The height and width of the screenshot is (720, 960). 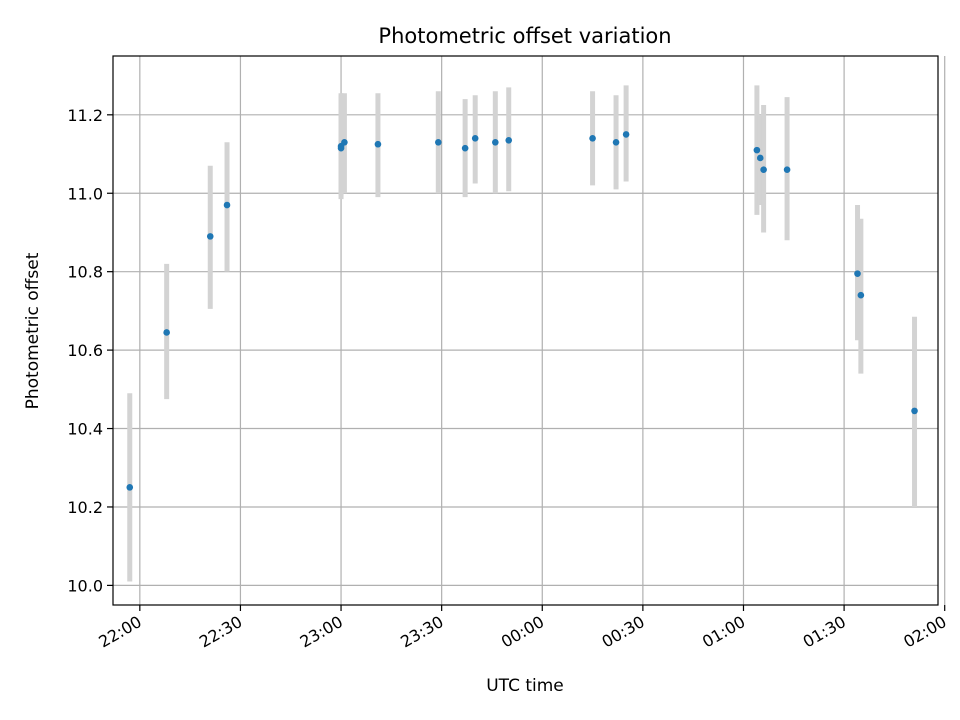 What do you see at coordinates (522, 632) in the screenshot?
I see `x-tick-label: 00:00` at bounding box center [522, 632].